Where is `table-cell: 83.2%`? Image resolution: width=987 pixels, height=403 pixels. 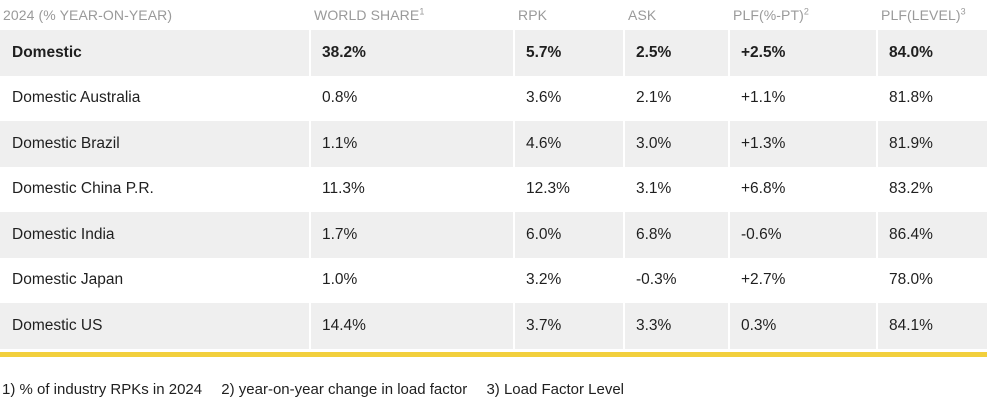
table-cell: 83.2% is located at coordinates (911, 189).